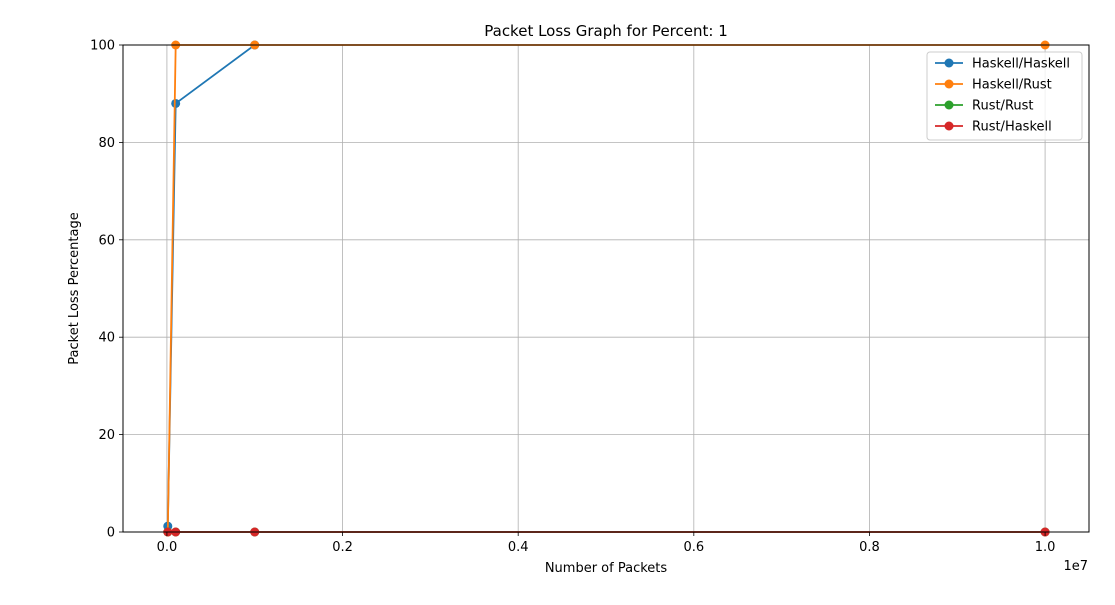  Describe the element at coordinates (167, 547) in the screenshot. I see `x-tick-label: 0.0` at that location.